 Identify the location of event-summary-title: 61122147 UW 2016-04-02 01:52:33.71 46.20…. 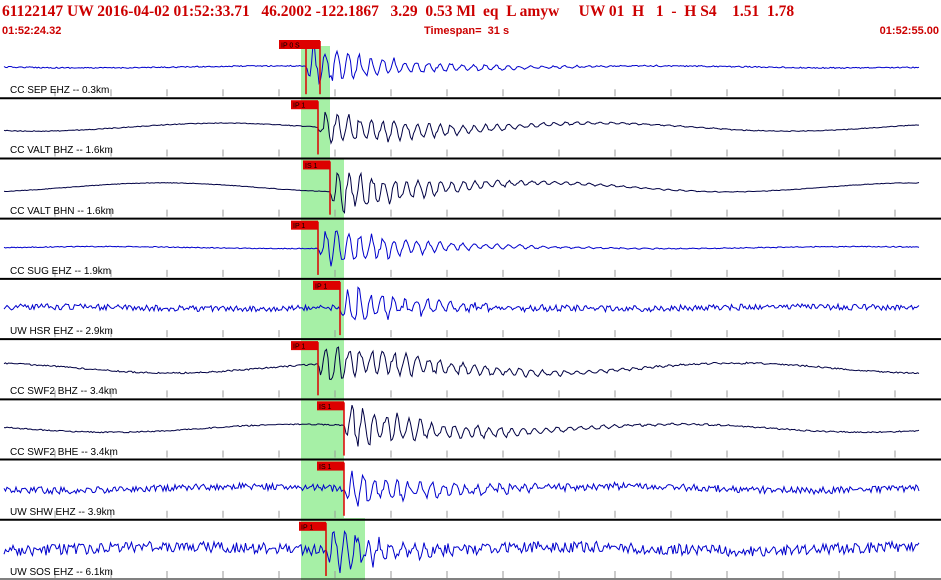
(398, 11).